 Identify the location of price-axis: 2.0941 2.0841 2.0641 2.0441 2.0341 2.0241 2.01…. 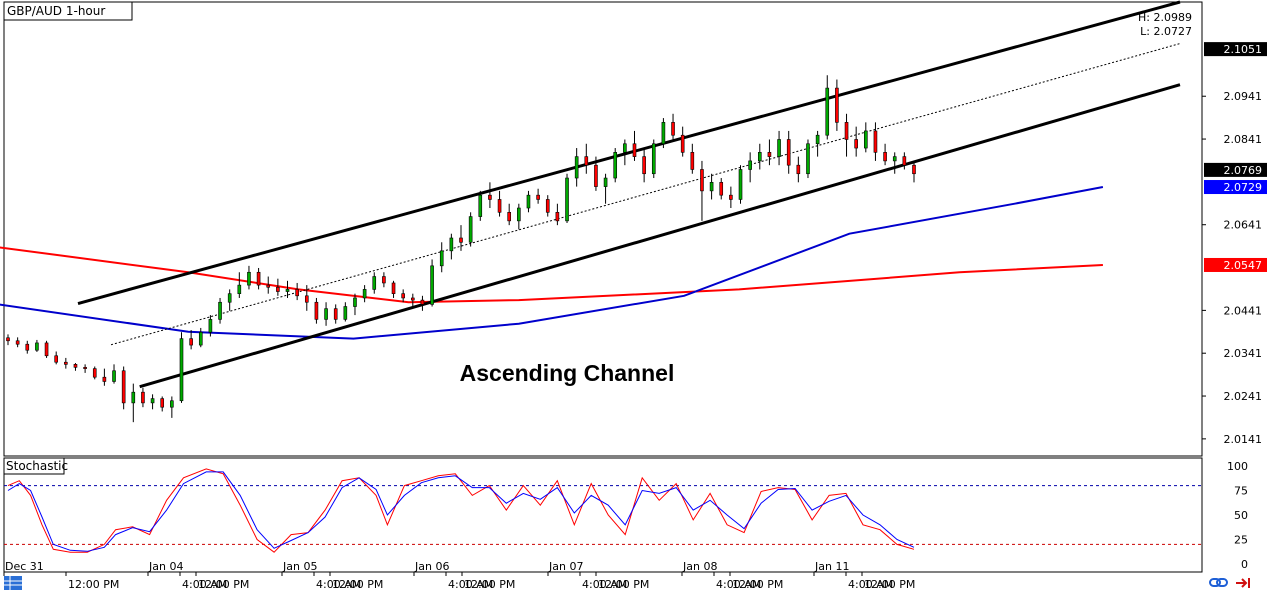
(1232, 268).